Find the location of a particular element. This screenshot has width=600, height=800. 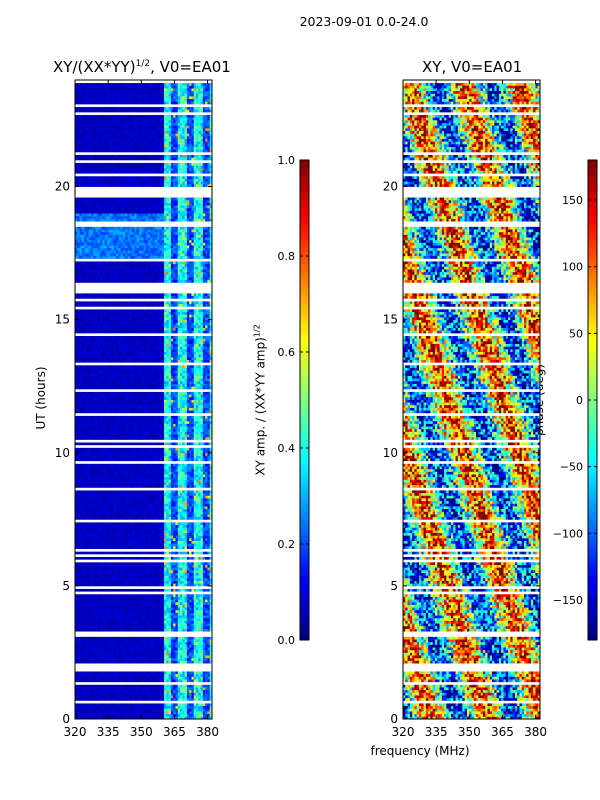

colorbar-amplitude is located at coordinates (304, 400).